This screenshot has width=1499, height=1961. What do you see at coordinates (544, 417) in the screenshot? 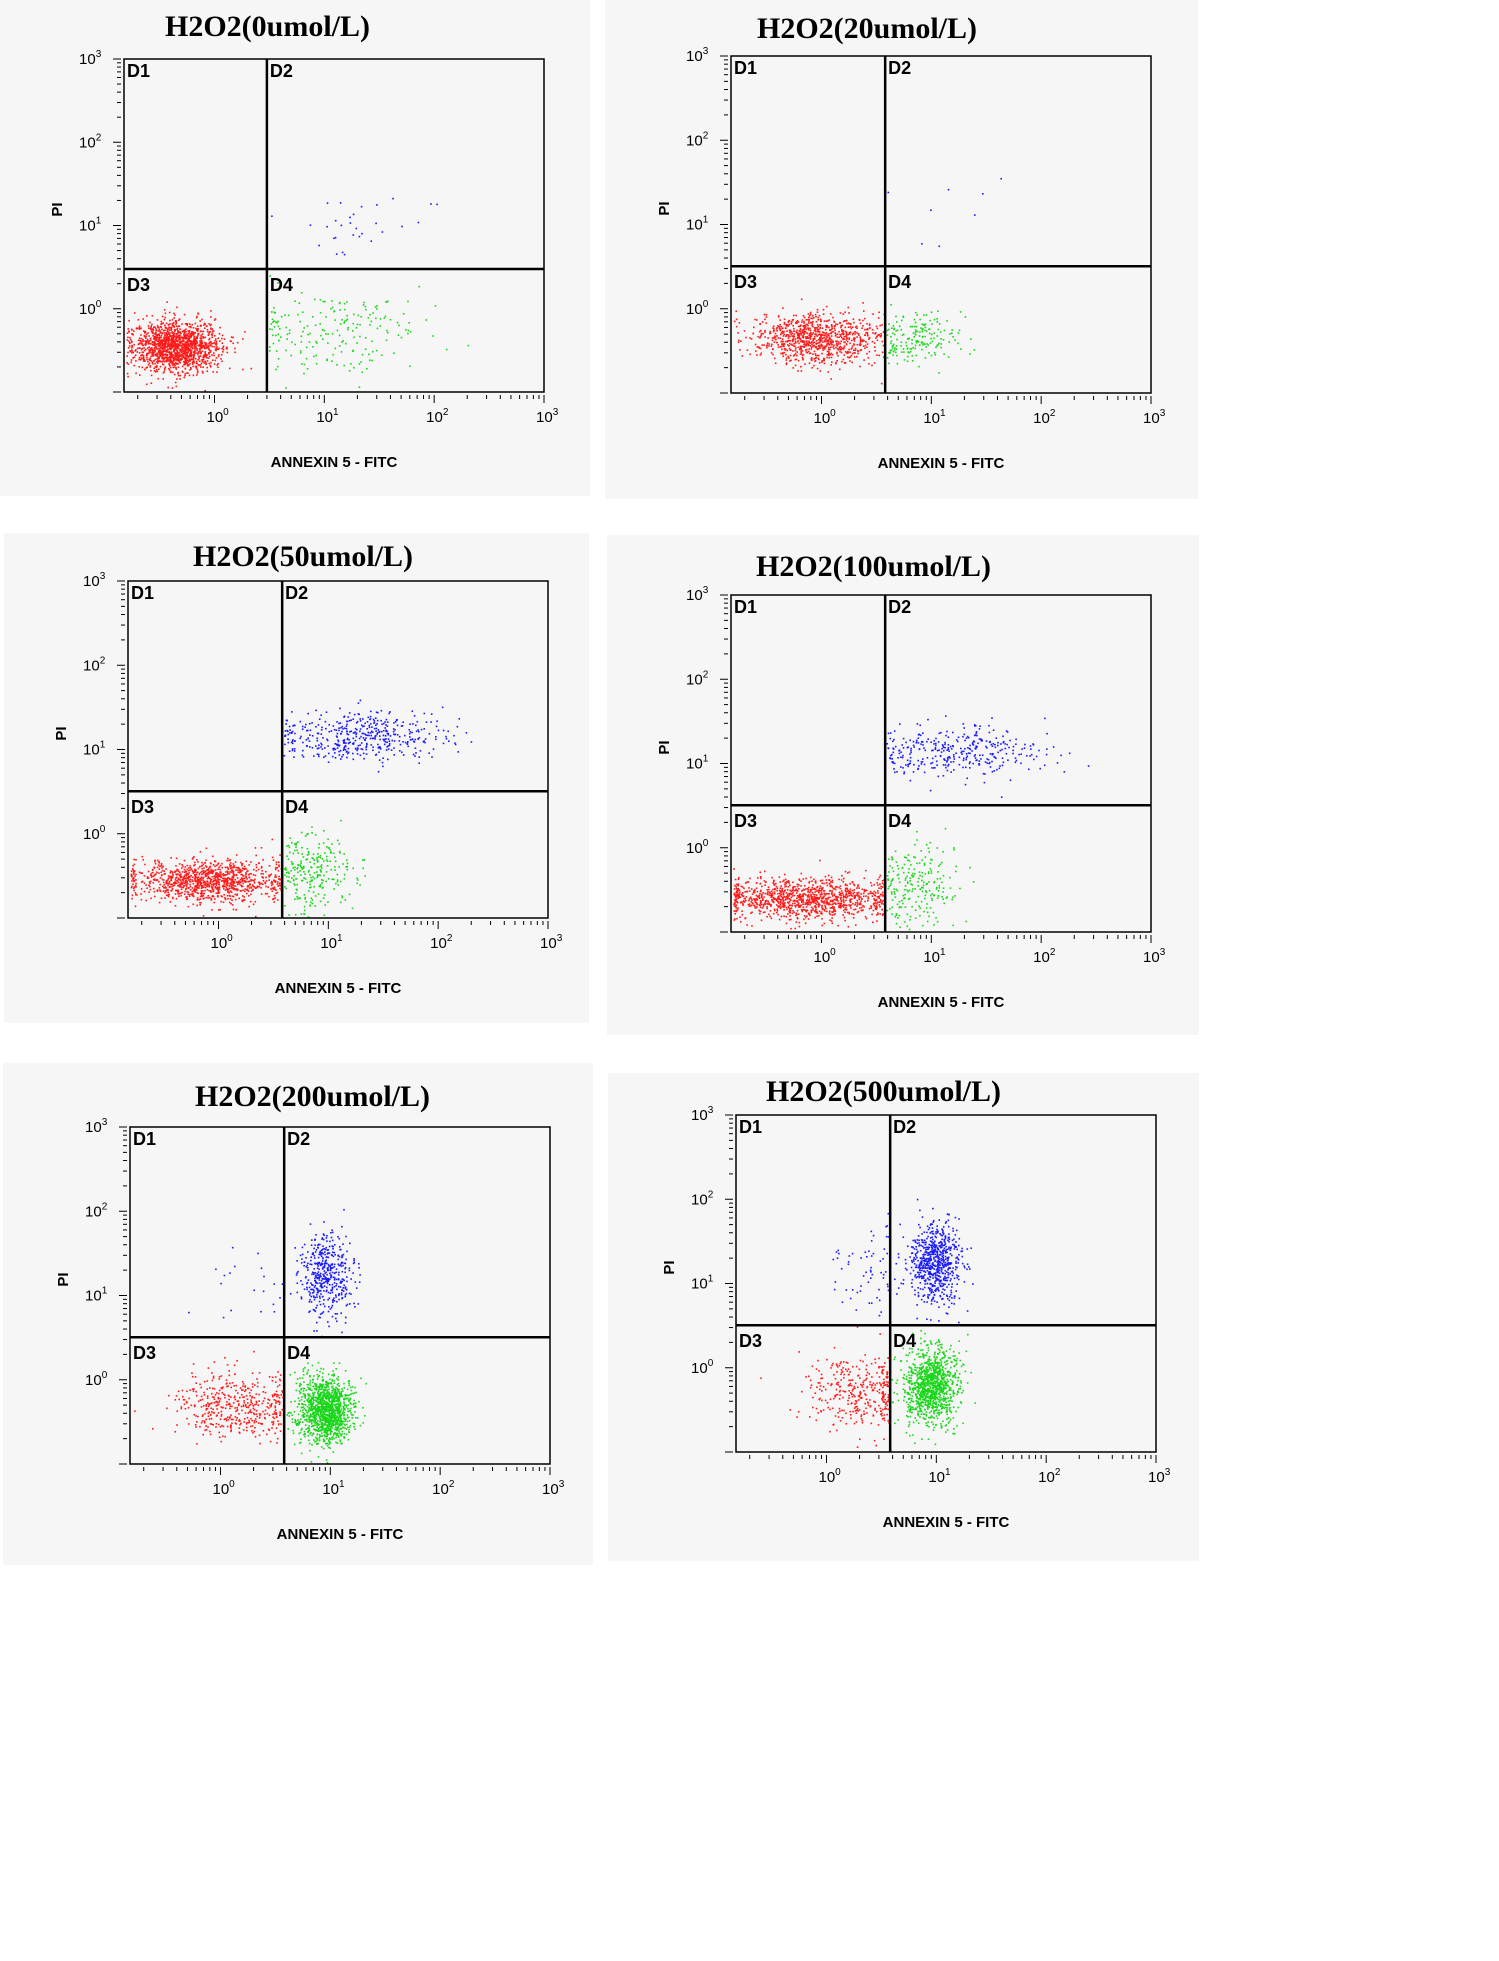
I see `tick-base: 10` at bounding box center [544, 417].